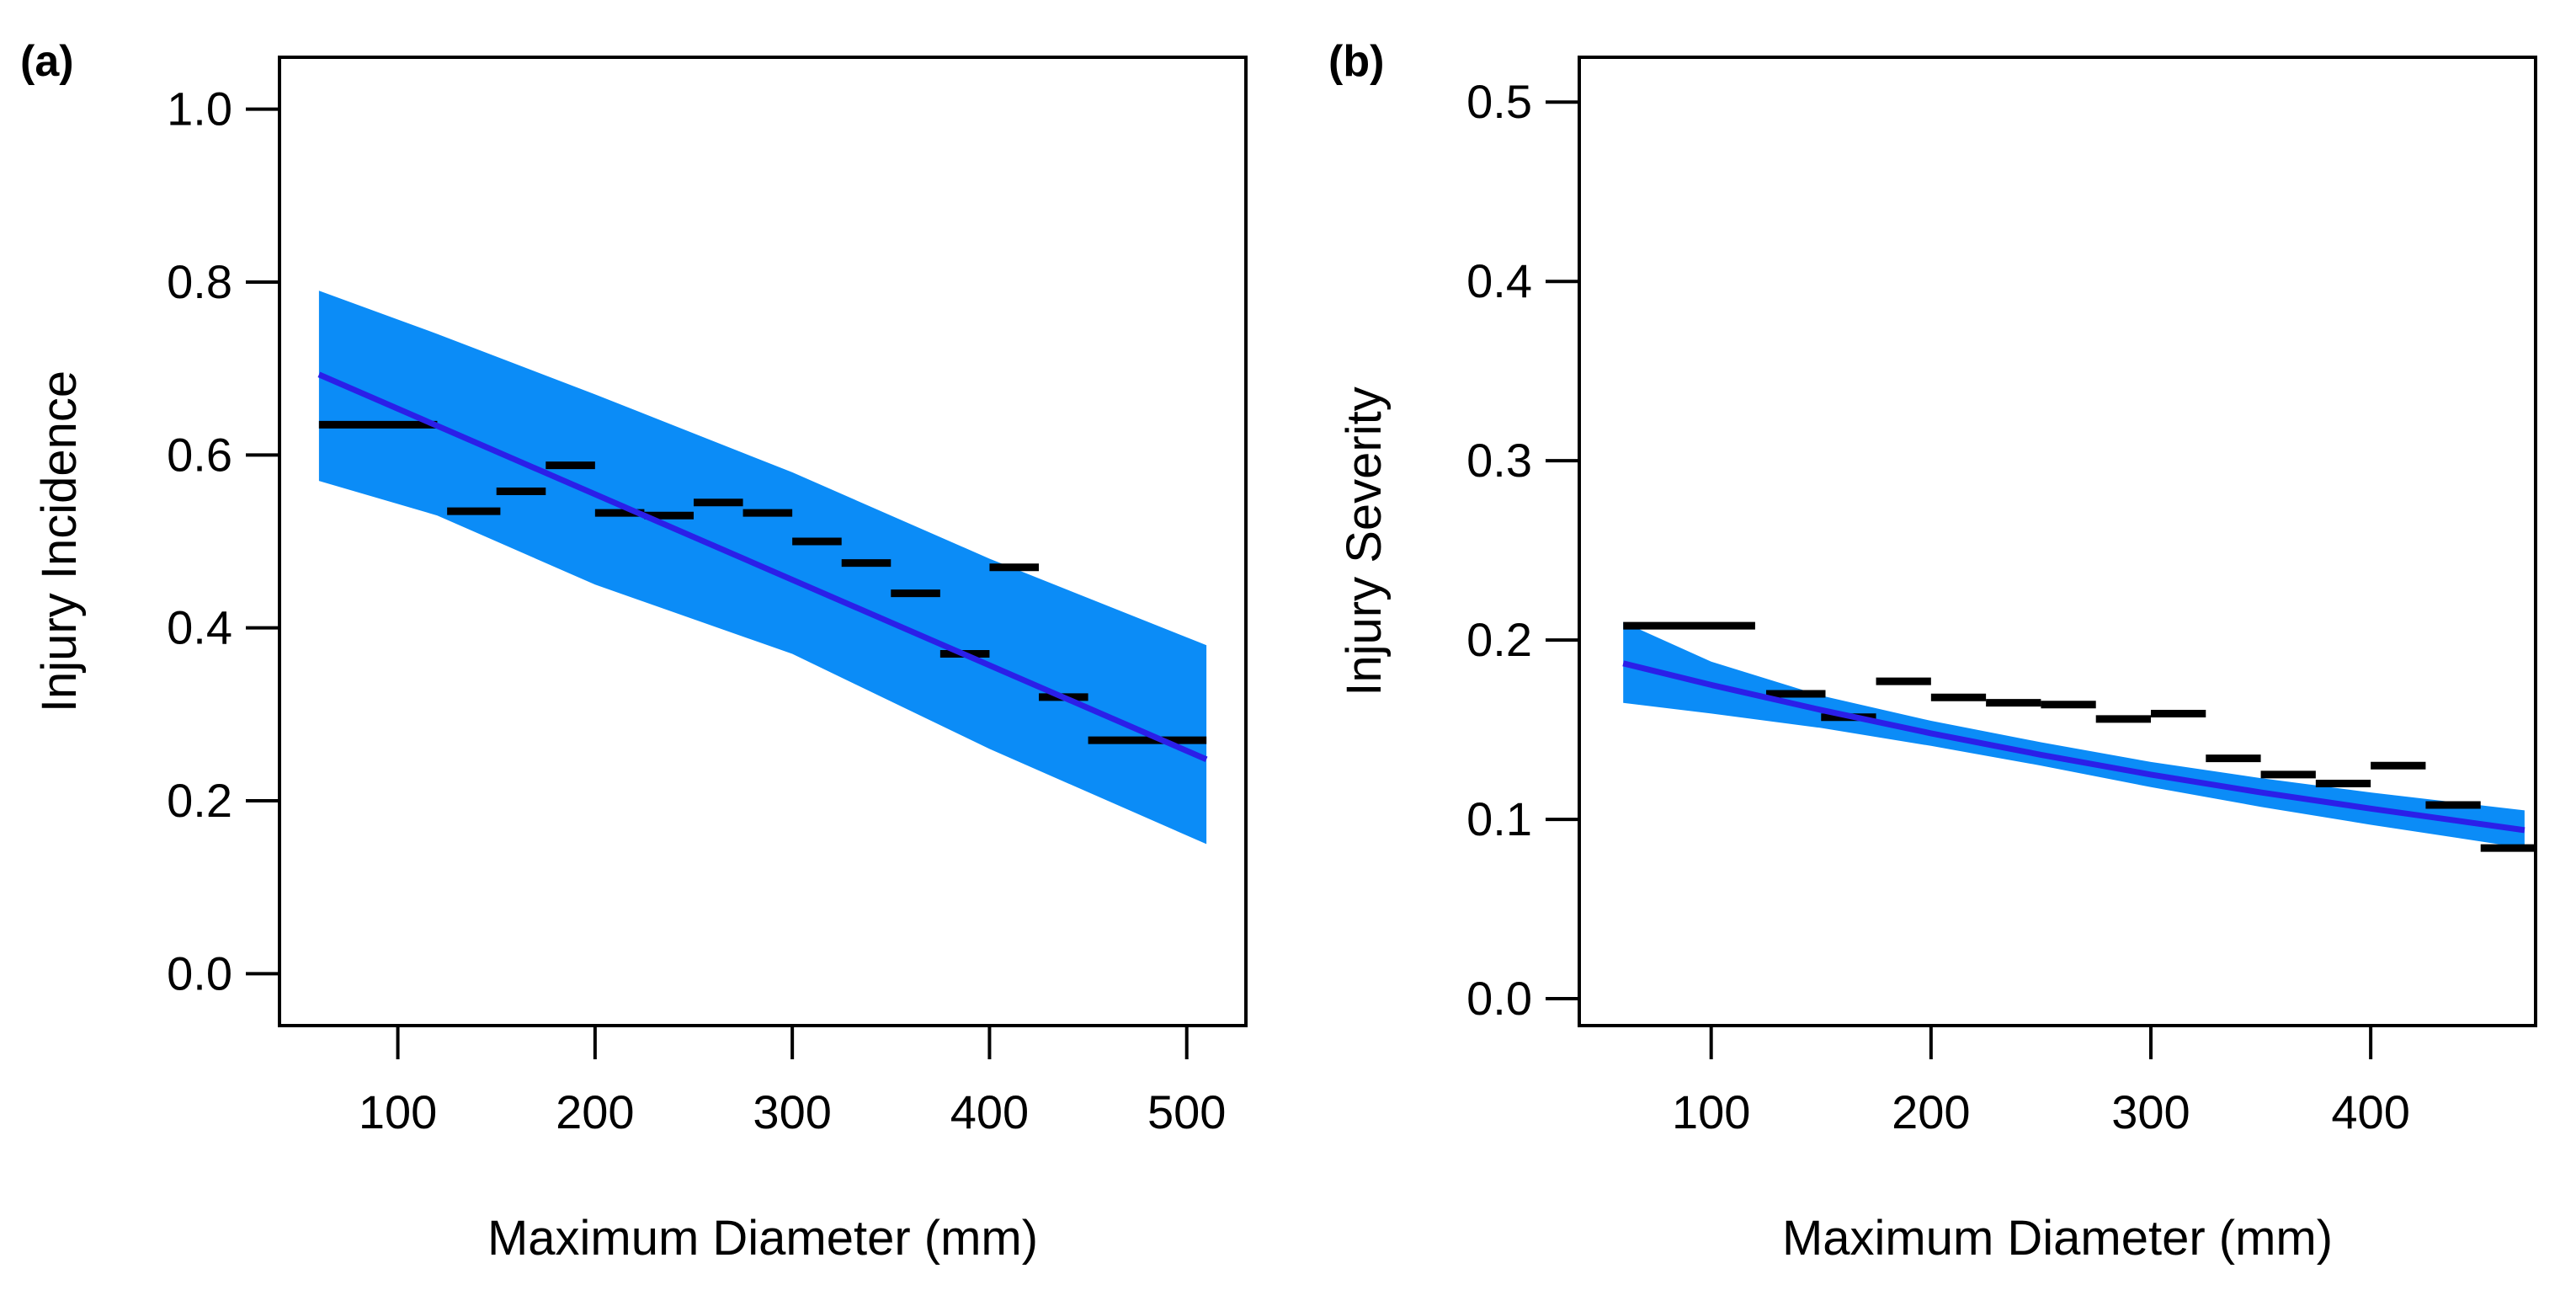 Image resolution: width=2576 pixels, height=1290 pixels. I want to click on panel-b-ytick-label: 0.3, so click(1499, 460).